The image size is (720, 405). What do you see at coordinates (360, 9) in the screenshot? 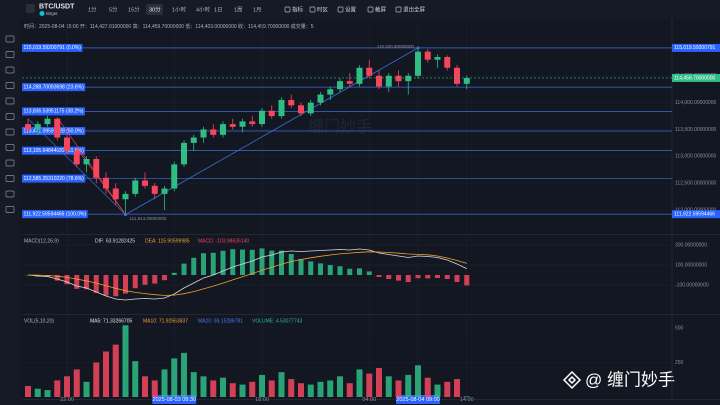
I see `top-bar` at bounding box center [360, 9].